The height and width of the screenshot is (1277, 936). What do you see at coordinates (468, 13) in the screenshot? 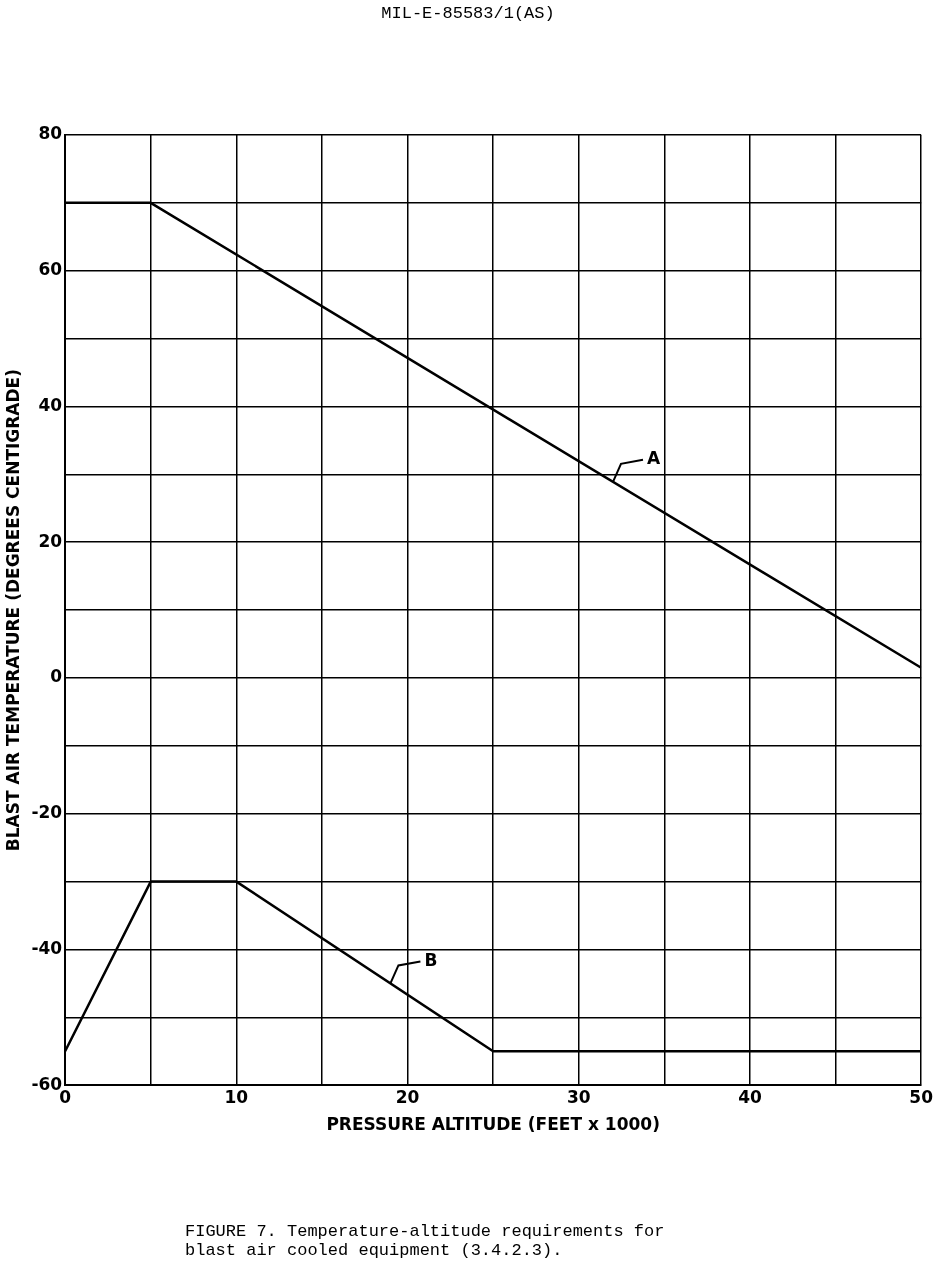
I see `text: MIL-E-85583/1(AS)` at bounding box center [468, 13].